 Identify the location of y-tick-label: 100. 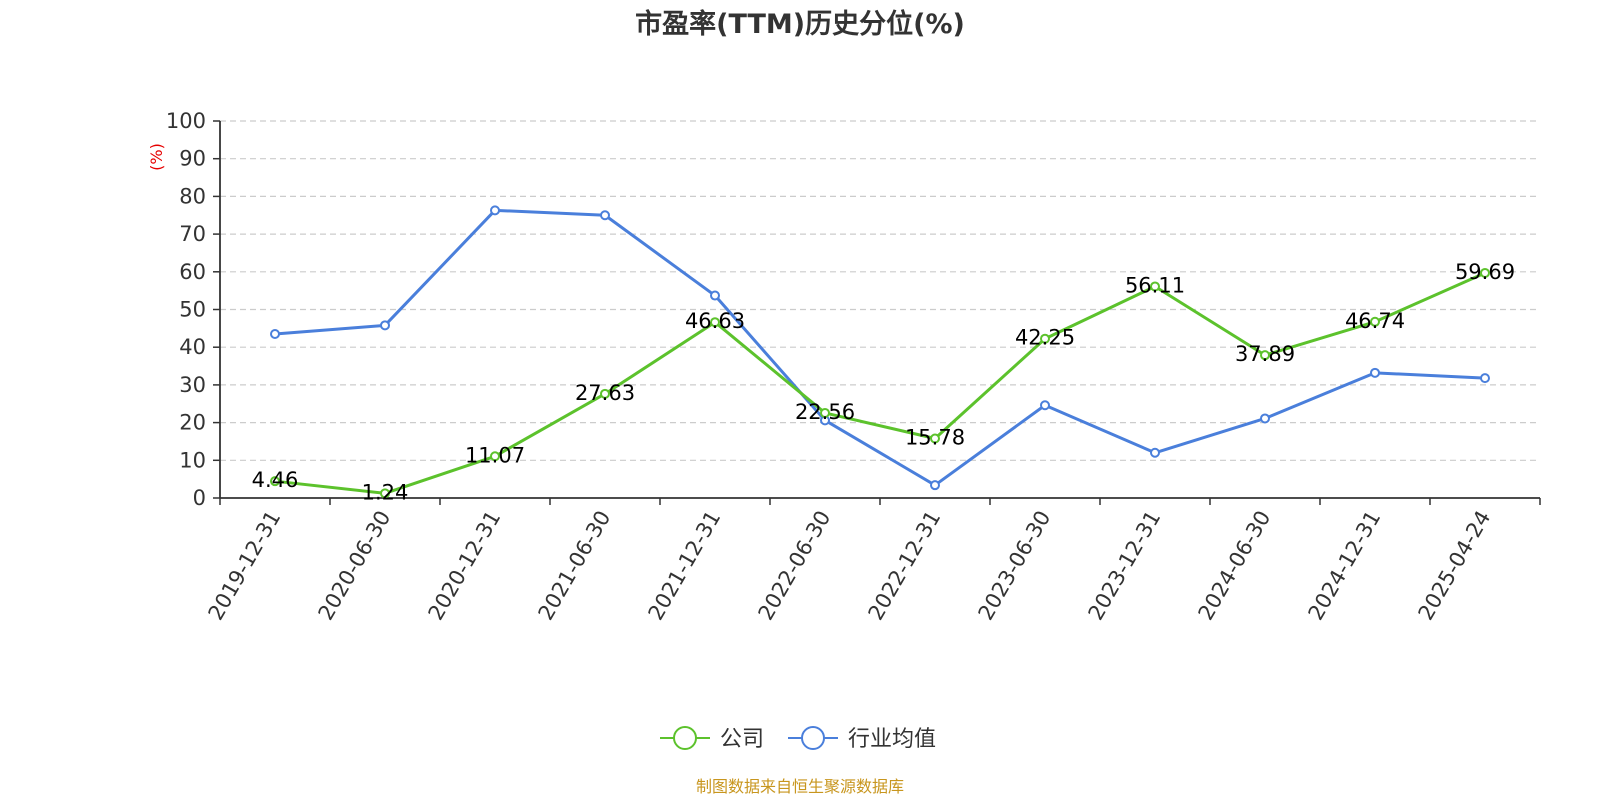
(186, 121).